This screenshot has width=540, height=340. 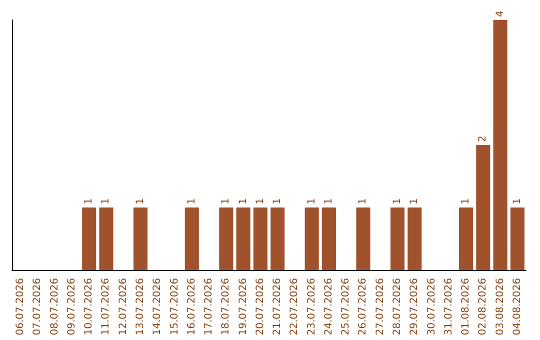 What do you see at coordinates (328, 307) in the screenshot?
I see `x-tick-label: 24.07.2026` at bounding box center [328, 307].